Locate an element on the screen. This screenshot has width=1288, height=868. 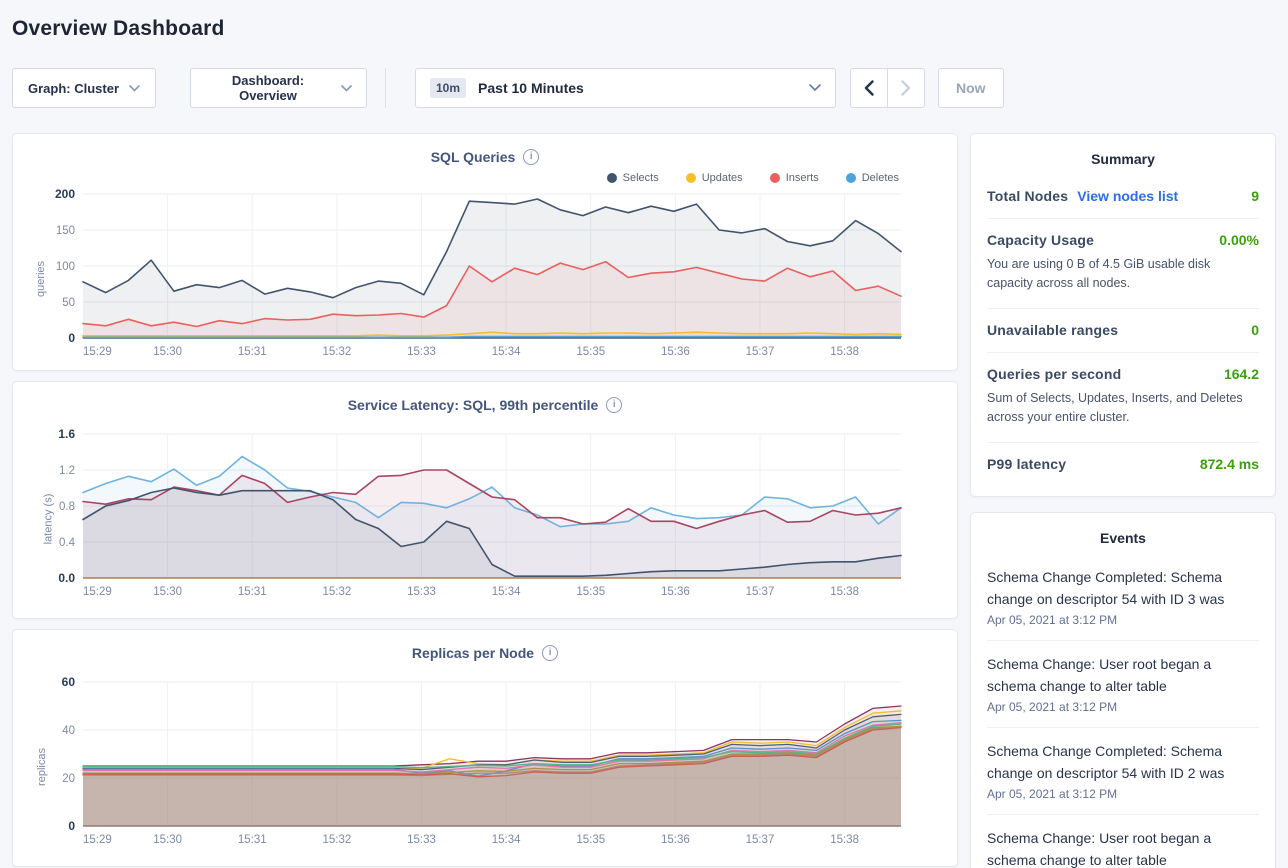
legend-item-updates: Updates is located at coordinates (714, 178).